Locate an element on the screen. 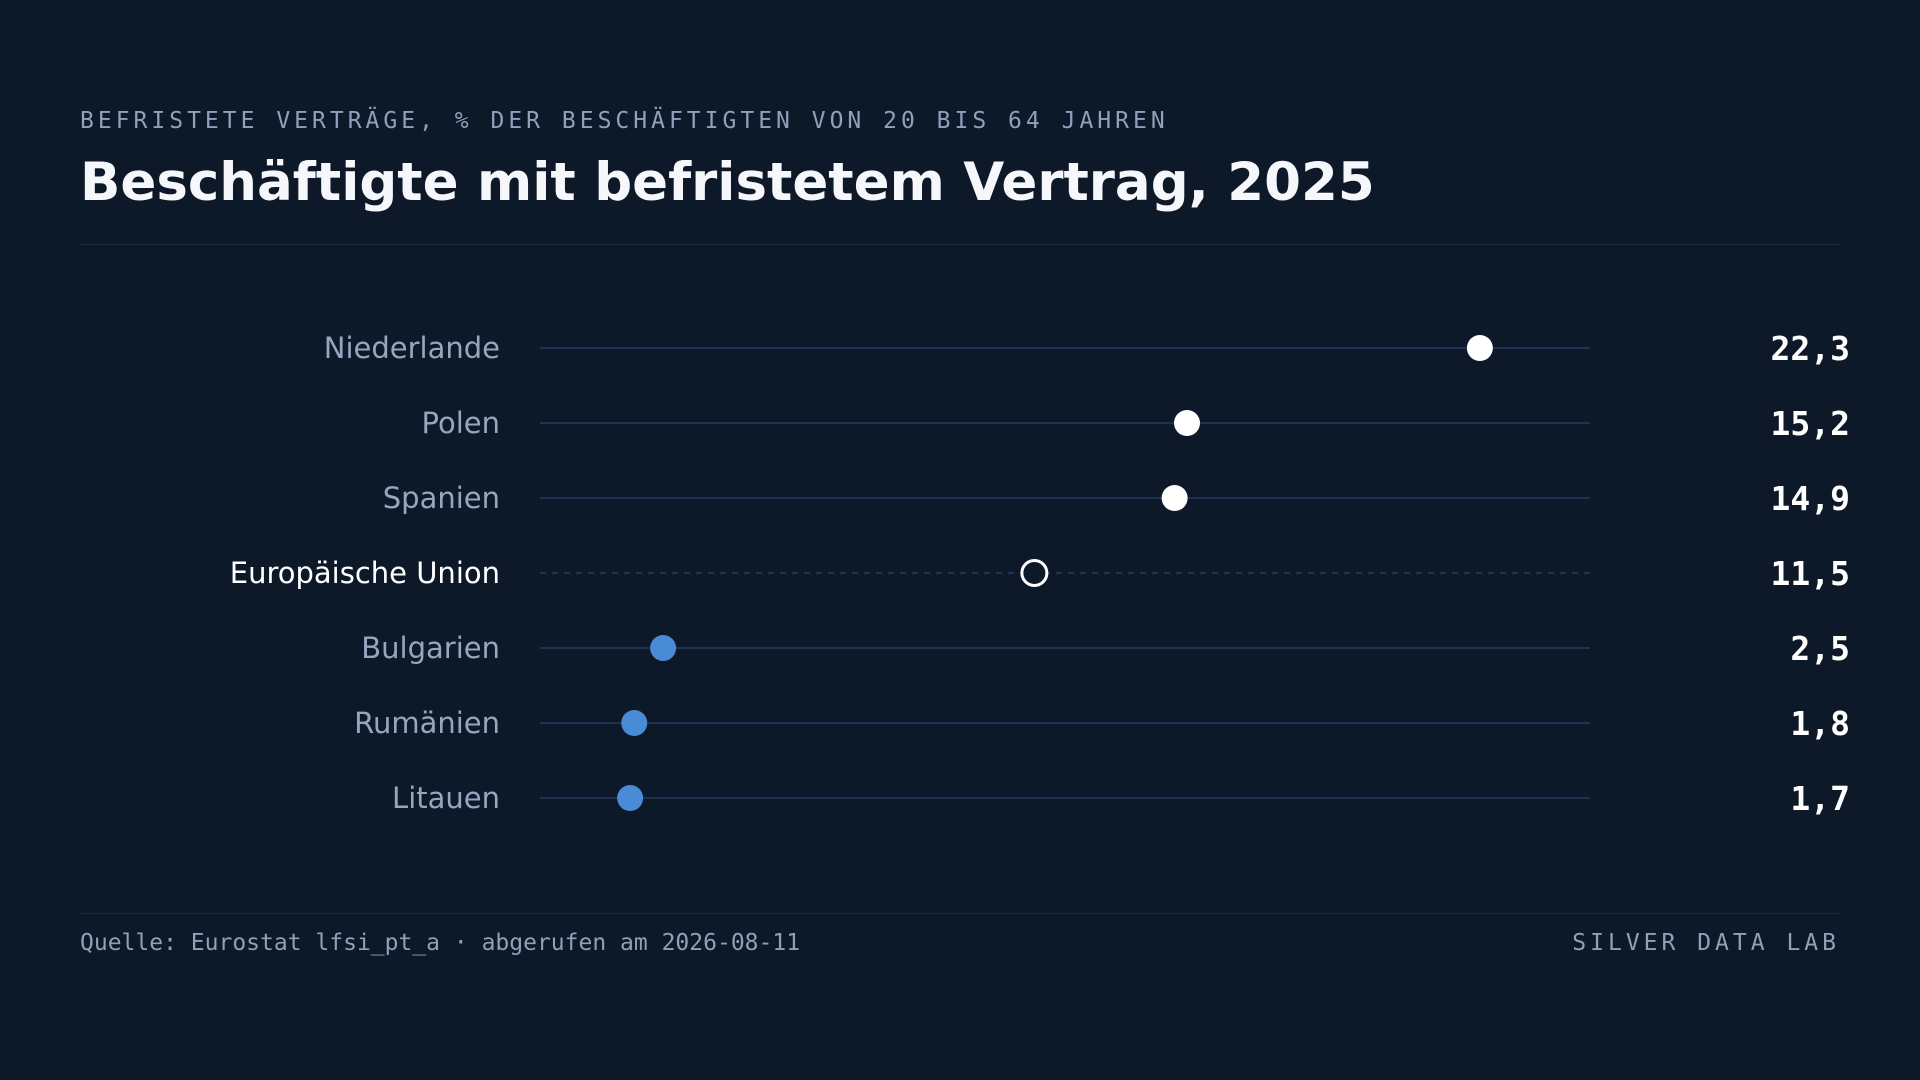 This screenshot has height=1080, width=1920. value-label: 2,5 is located at coordinates (1820, 648).